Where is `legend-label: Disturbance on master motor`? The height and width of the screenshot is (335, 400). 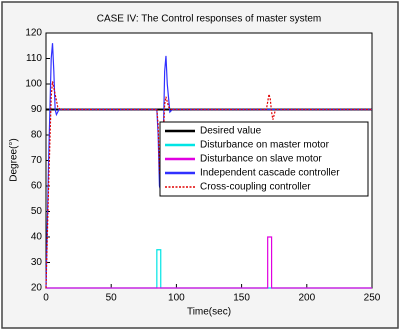
legend-label: Disturbance on master motor is located at coordinates (265, 145).